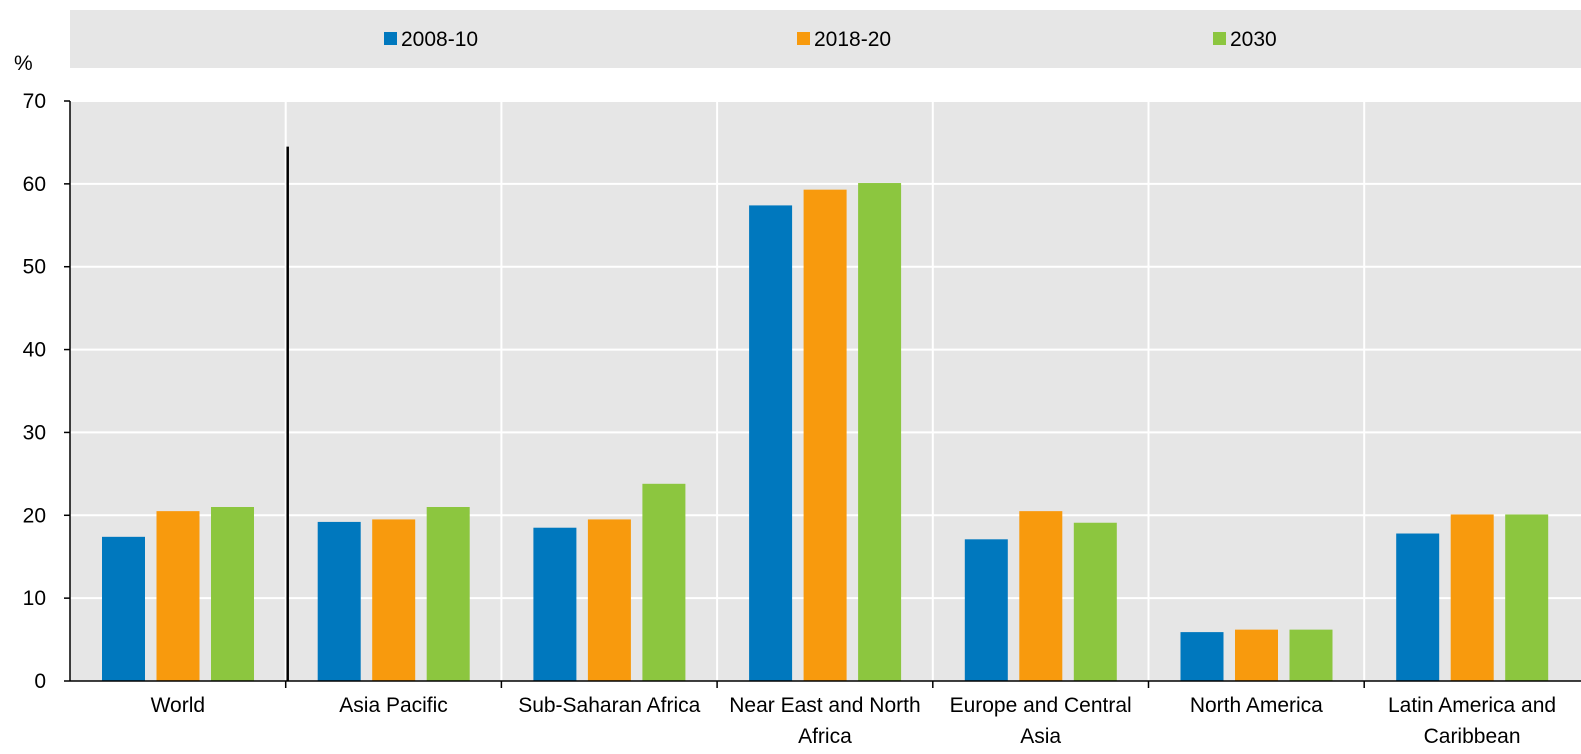 Image resolution: width=1581 pixels, height=754 pixels. I want to click on legend-background, so click(825, 39).